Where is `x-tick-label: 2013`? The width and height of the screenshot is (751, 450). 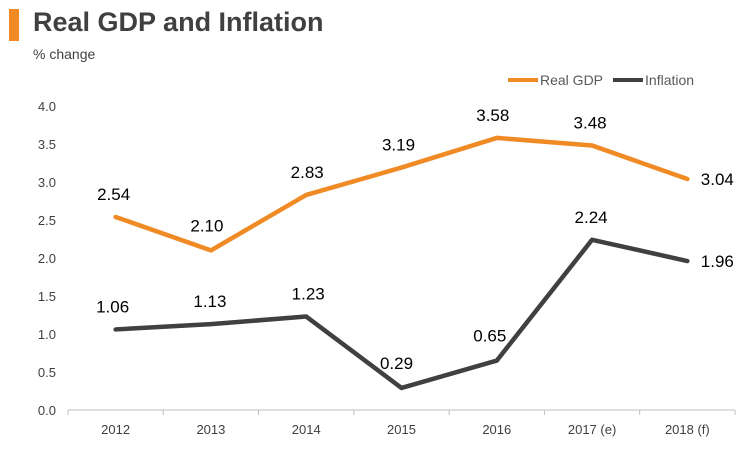 x-tick-label: 2013 is located at coordinates (210, 429).